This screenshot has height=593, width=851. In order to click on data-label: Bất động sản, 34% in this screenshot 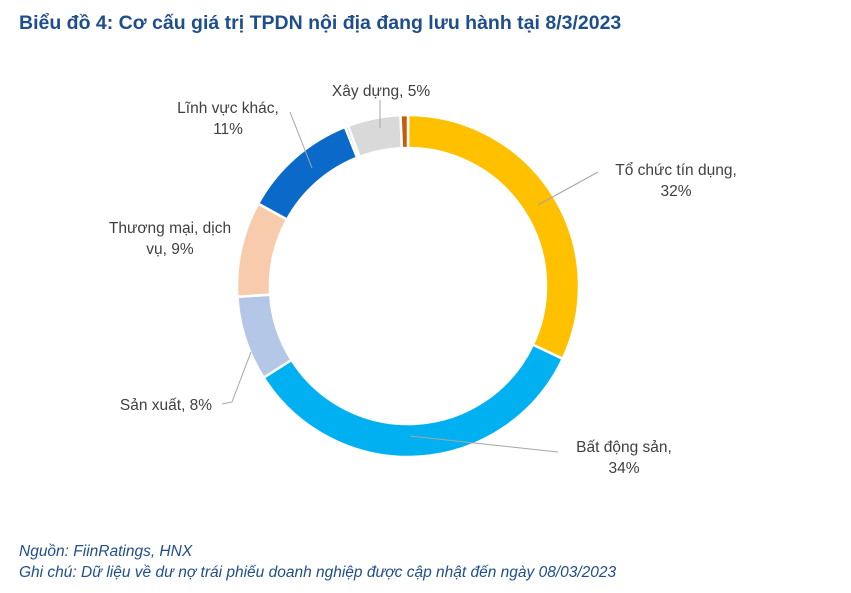, I will do `click(624, 458)`.